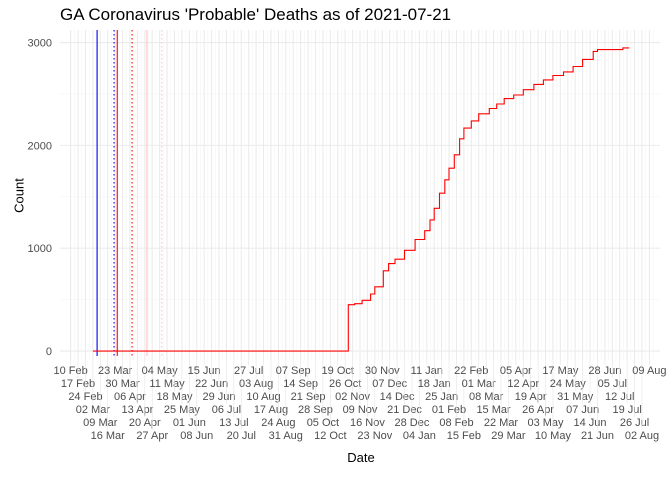 The height and width of the screenshot is (480, 672). What do you see at coordinates (590, 423) in the screenshot?
I see `x-tick-label: 14 Jun` at bounding box center [590, 423].